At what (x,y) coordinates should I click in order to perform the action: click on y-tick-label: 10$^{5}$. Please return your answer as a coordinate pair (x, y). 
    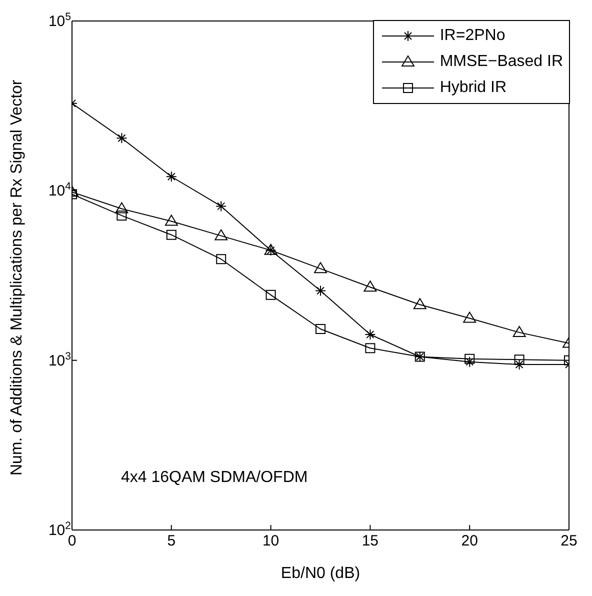
    Looking at the image, I should click on (60, 20).